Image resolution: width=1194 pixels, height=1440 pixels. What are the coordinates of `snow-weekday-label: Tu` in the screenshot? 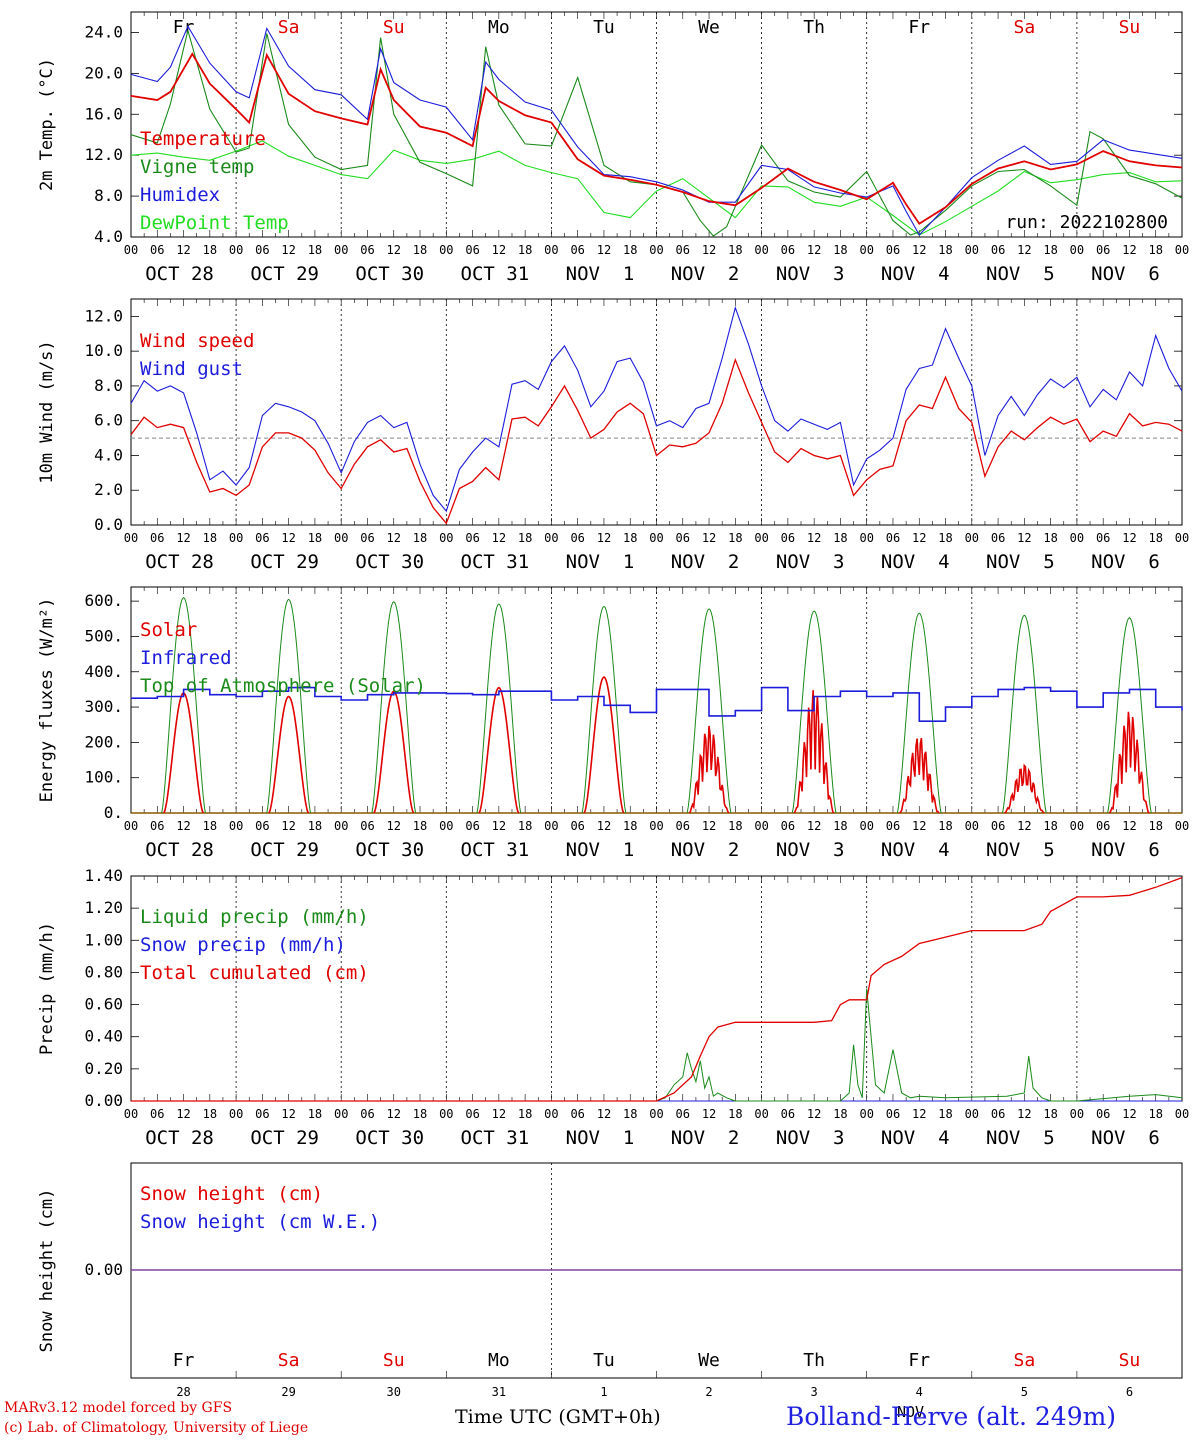 It's located at (604, 1360).